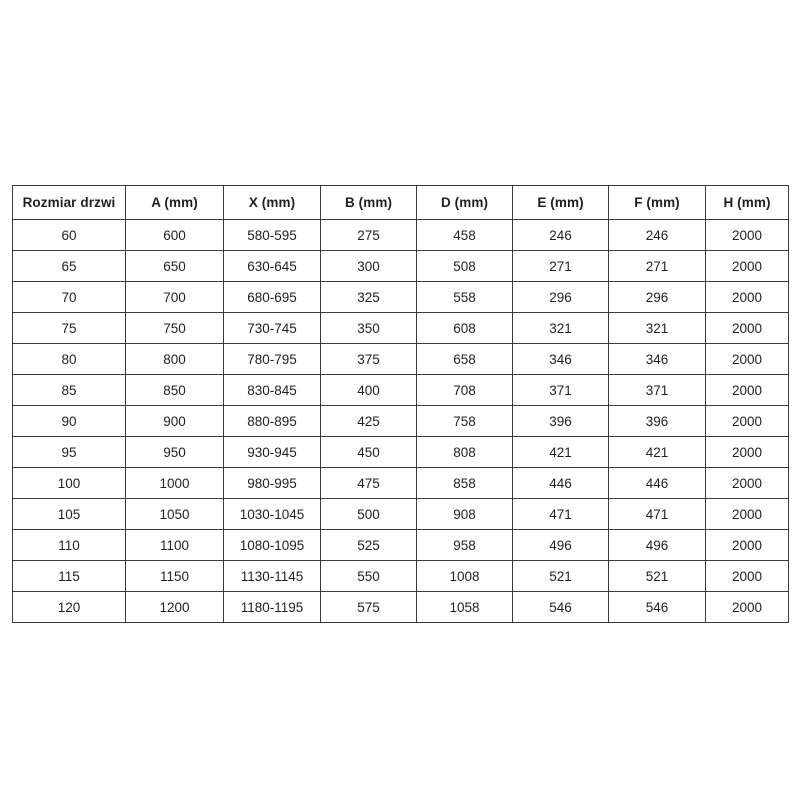  I want to click on table-cell: 471, so click(657, 514).